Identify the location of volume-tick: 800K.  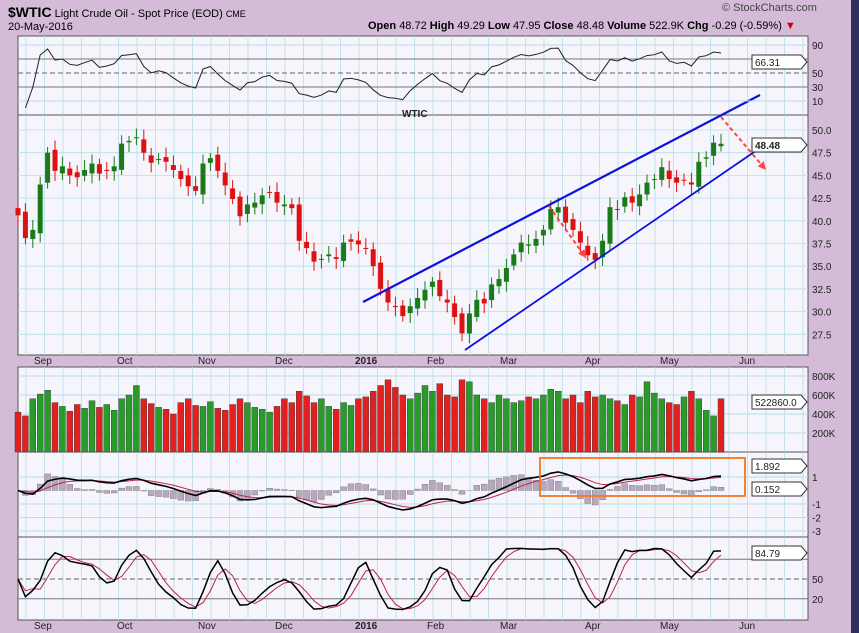
(824, 377).